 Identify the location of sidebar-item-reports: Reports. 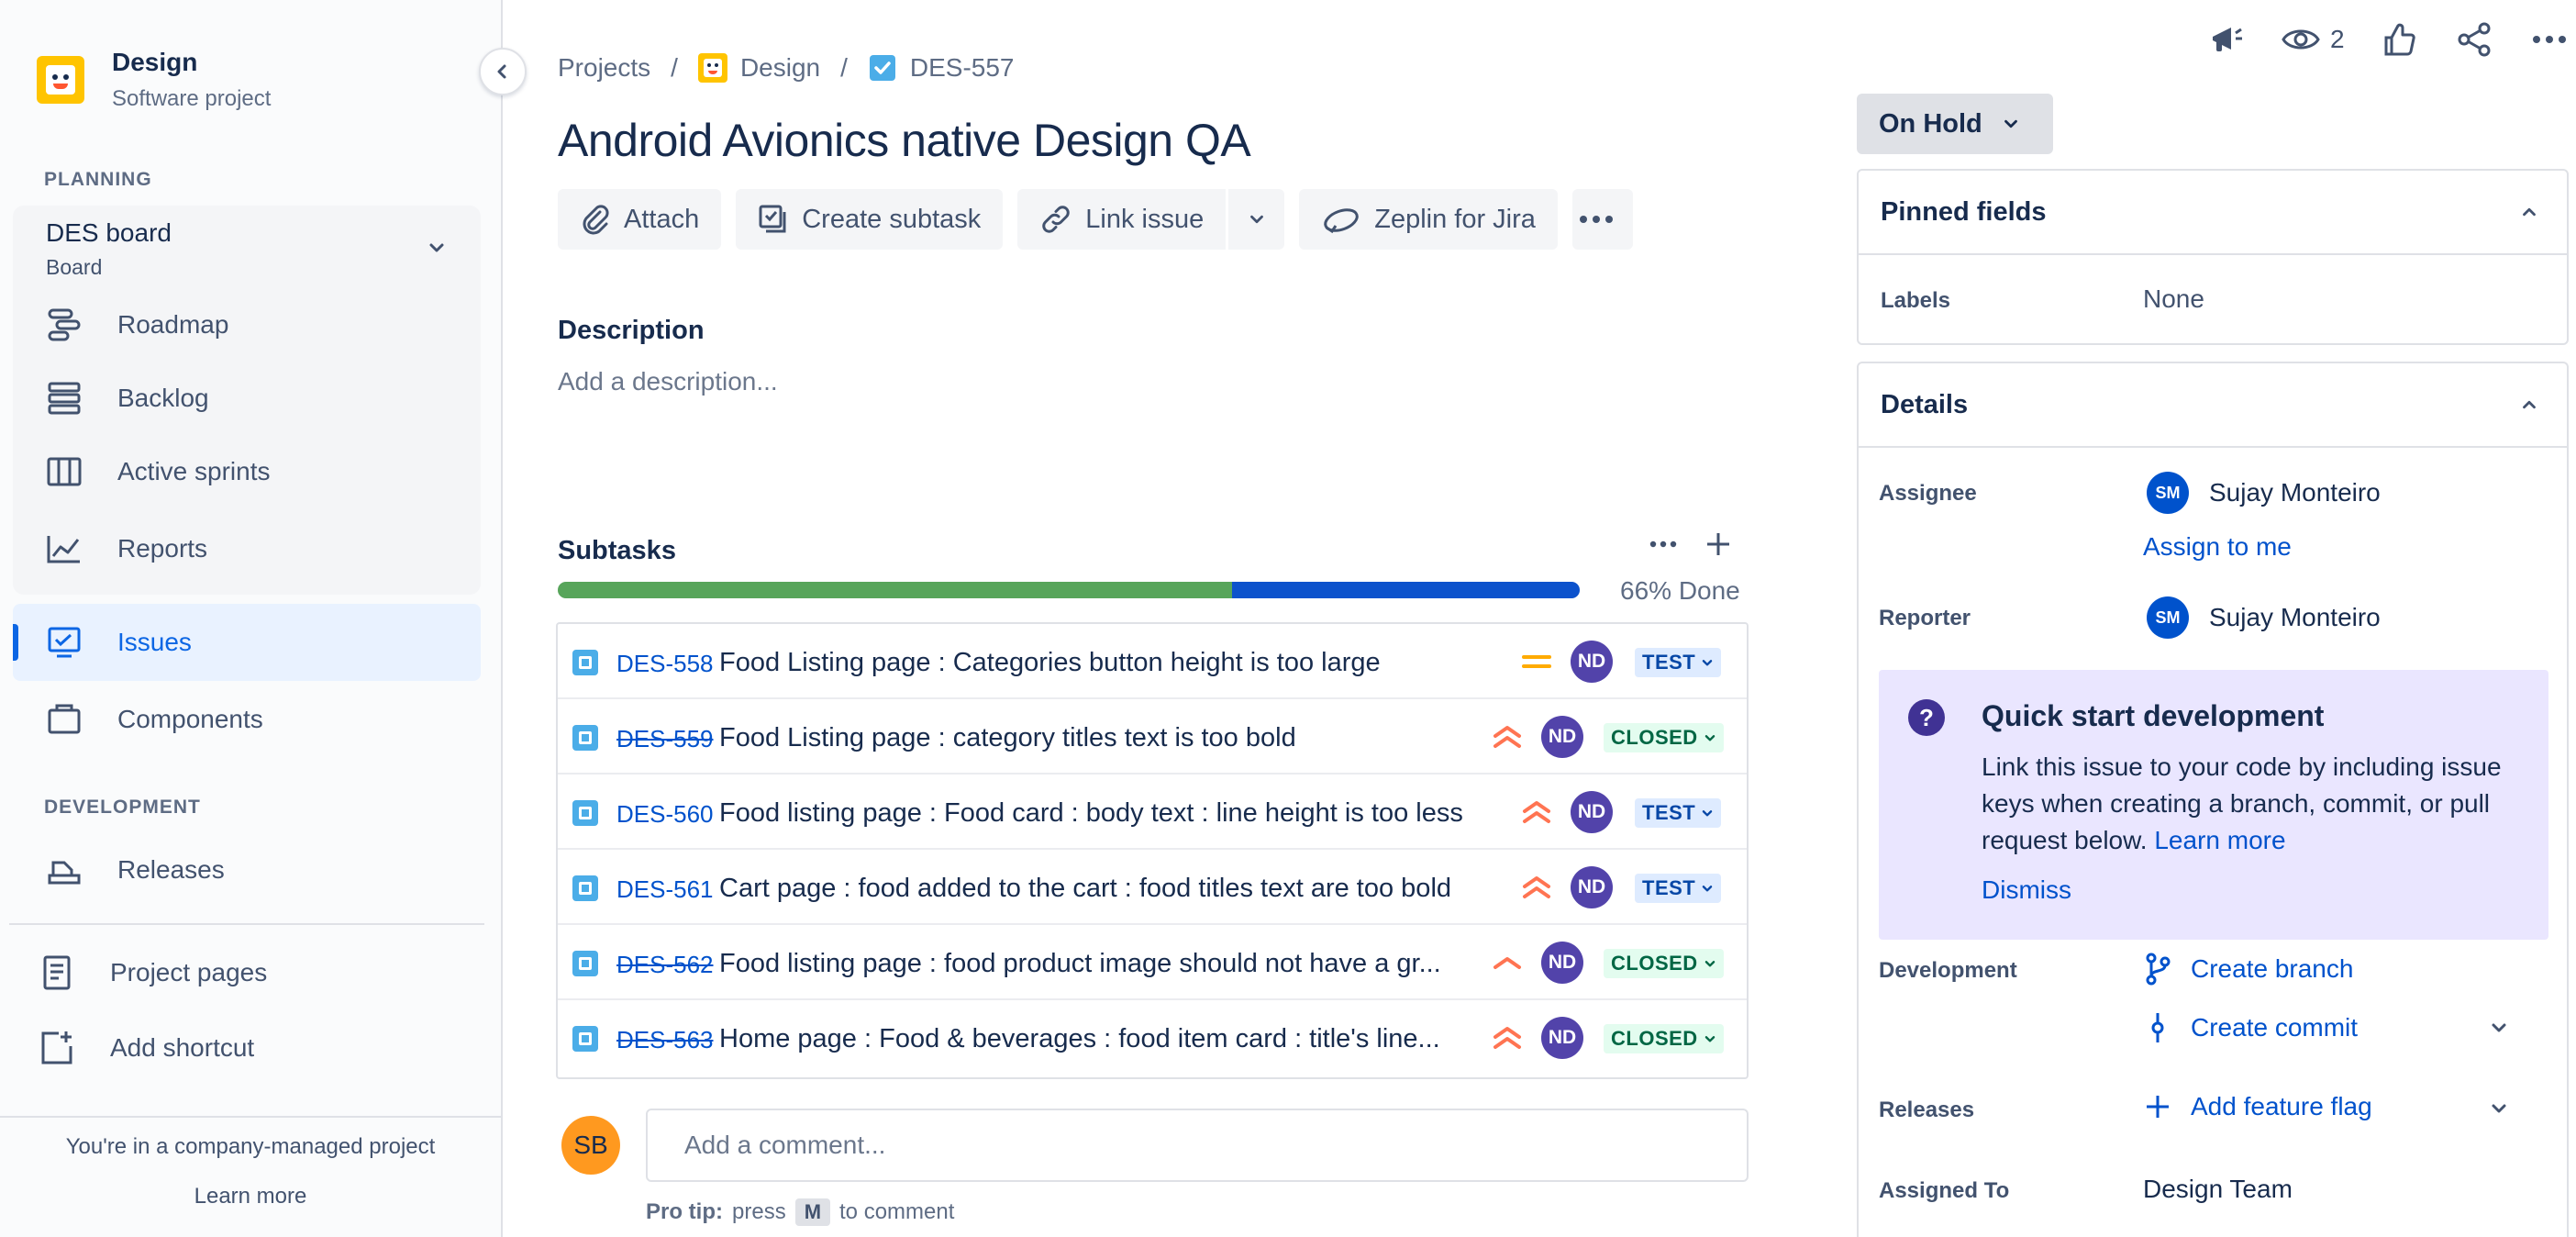
(247, 548).